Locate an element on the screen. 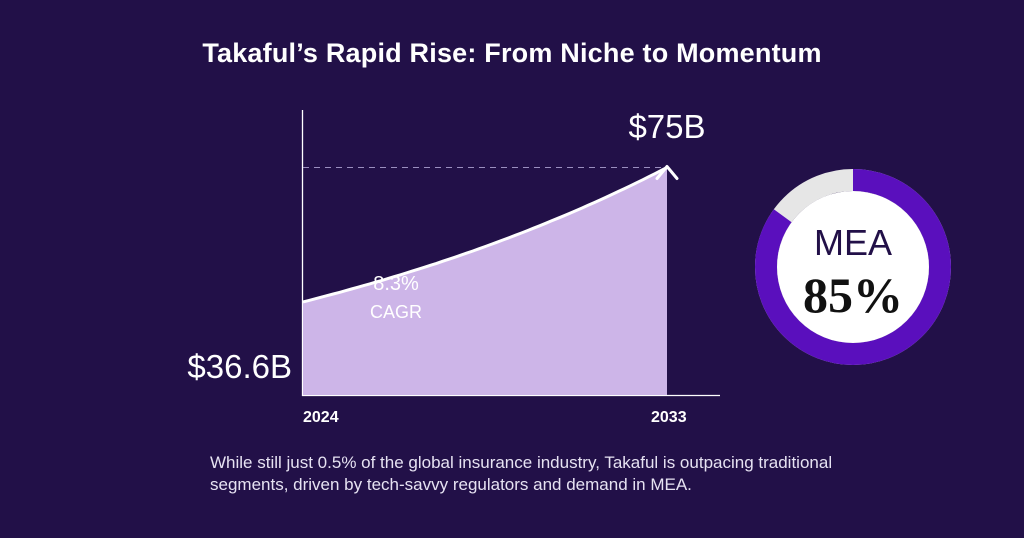 This screenshot has height=538, width=1024. x-tick-label-start: 2024 is located at coordinates (321, 417).